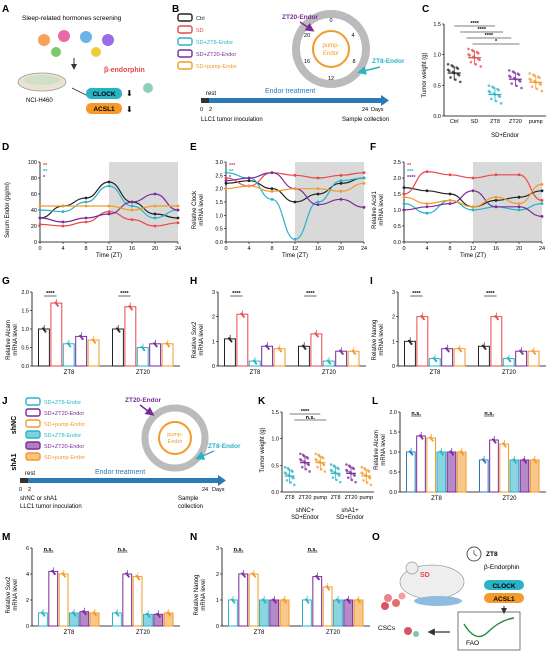  Describe the element at coordinates (492, 554) in the screenshot. I see `zt8-label: ZT8` at that location.